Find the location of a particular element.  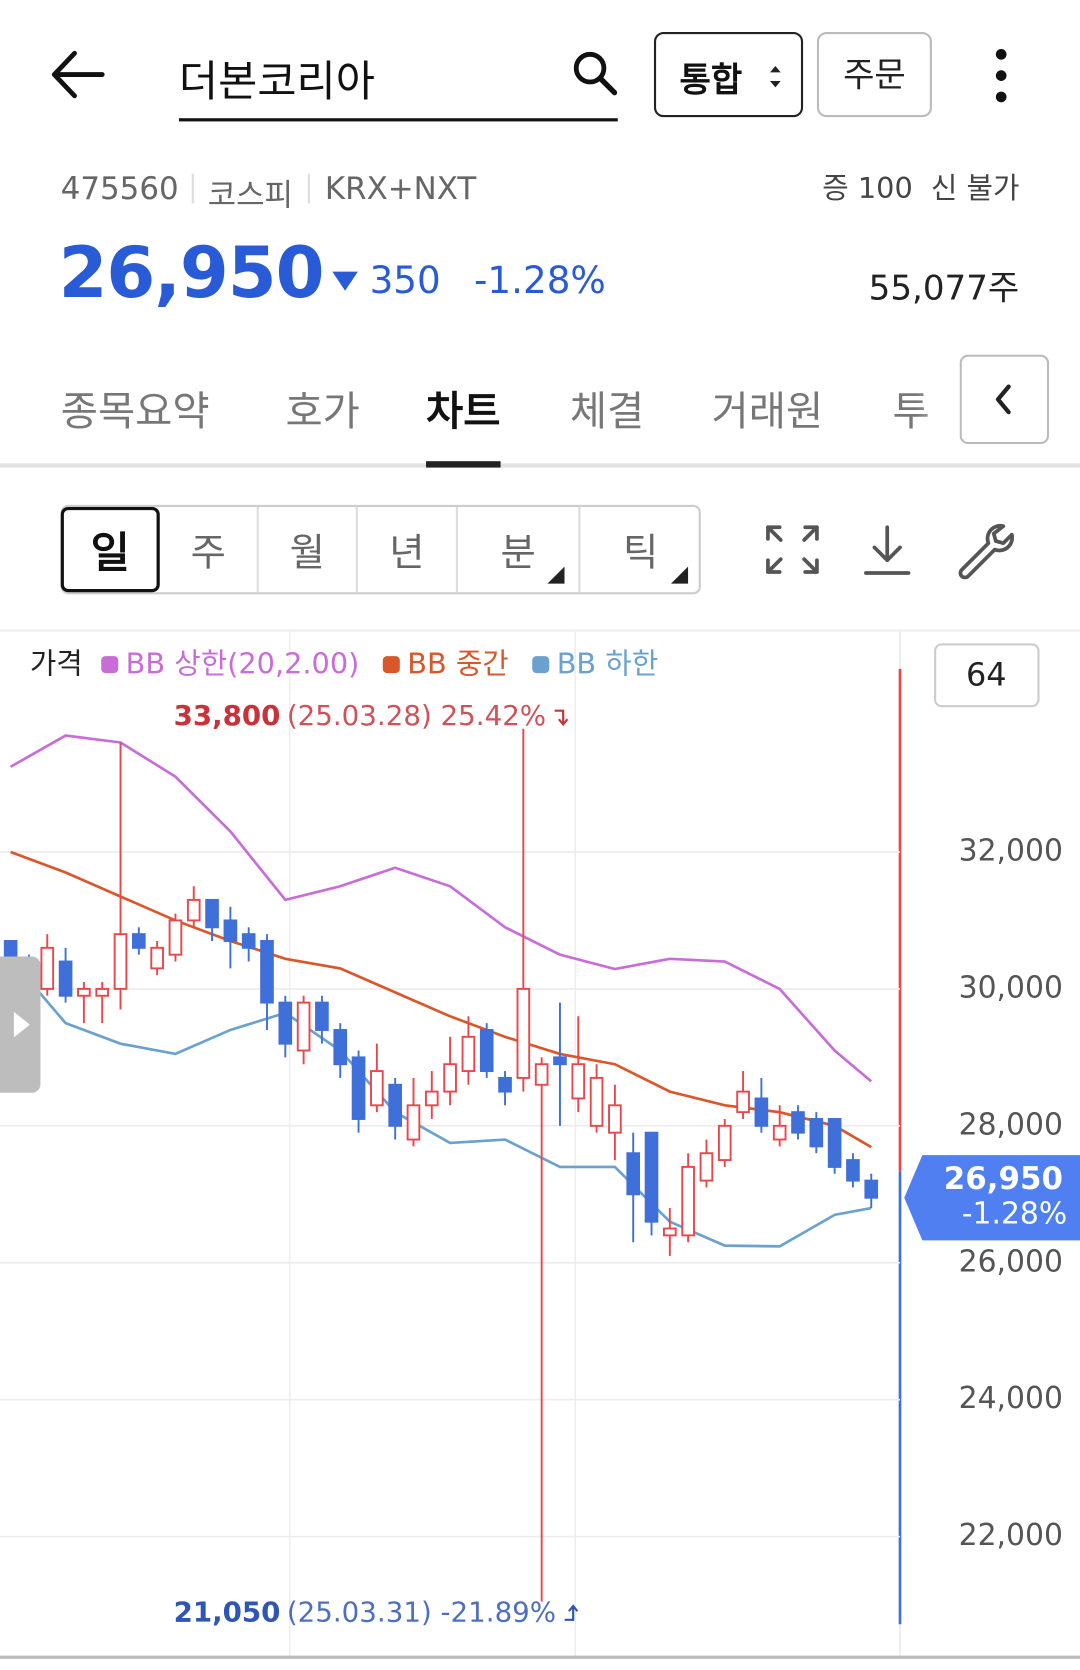

tab: 호가 is located at coordinates (322, 411).